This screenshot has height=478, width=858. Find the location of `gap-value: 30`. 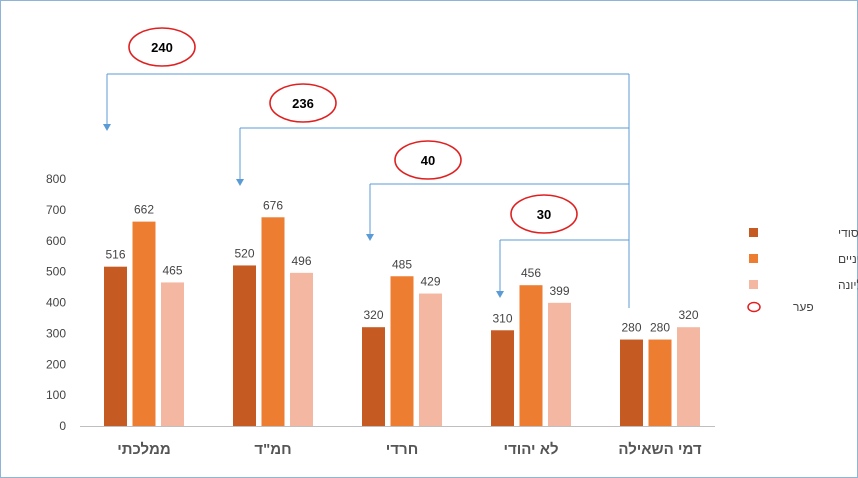

gap-value: 30 is located at coordinates (544, 214).